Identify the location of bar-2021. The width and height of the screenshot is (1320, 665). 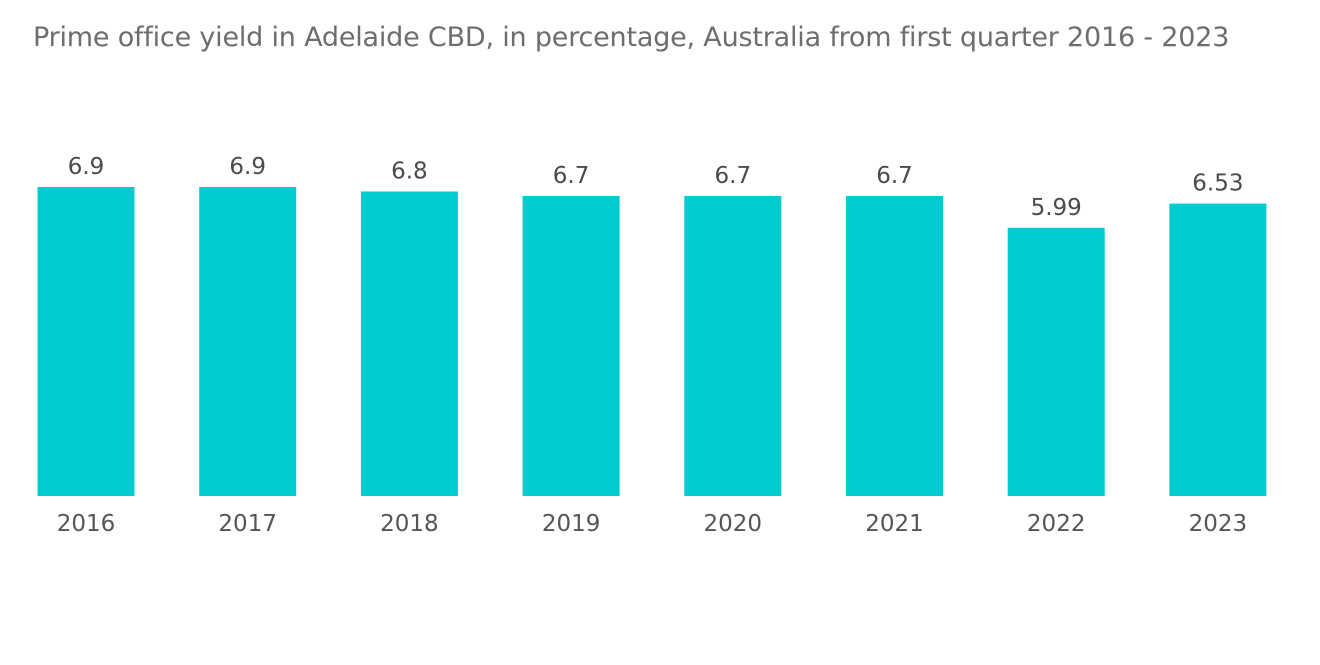
(894, 346).